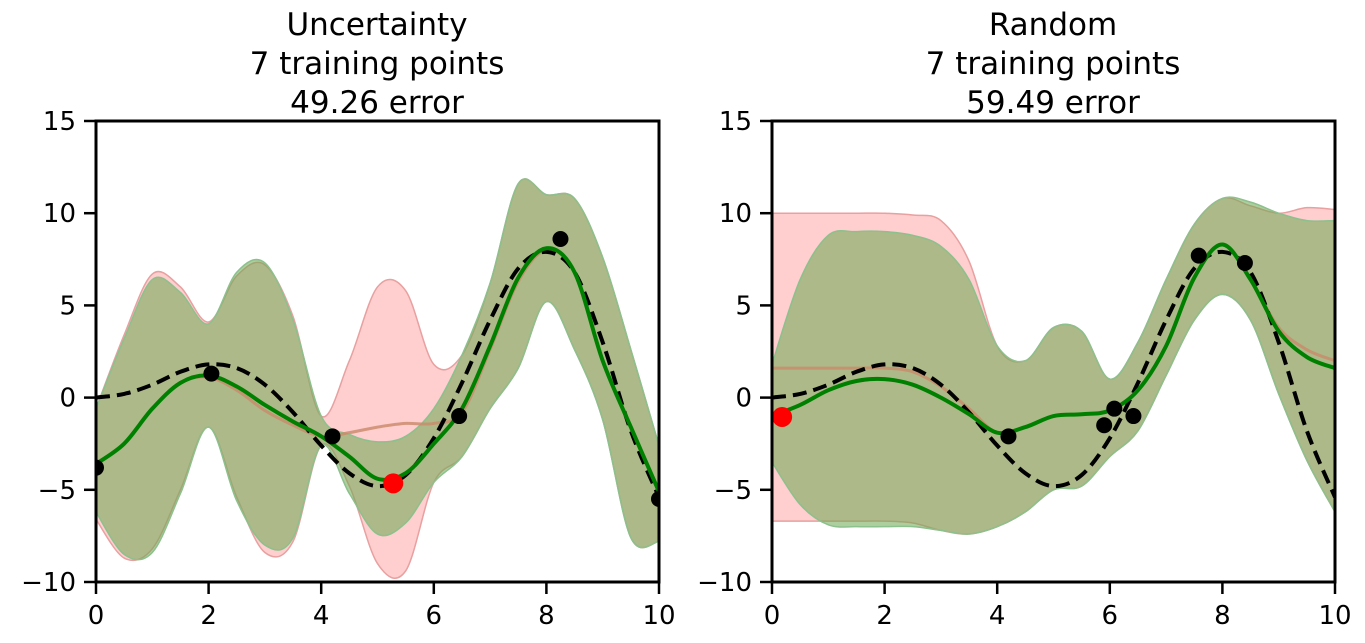 This screenshot has width=1365, height=643. What do you see at coordinates (376, 25) in the screenshot?
I see `chart-title: Uncertainty` at bounding box center [376, 25].